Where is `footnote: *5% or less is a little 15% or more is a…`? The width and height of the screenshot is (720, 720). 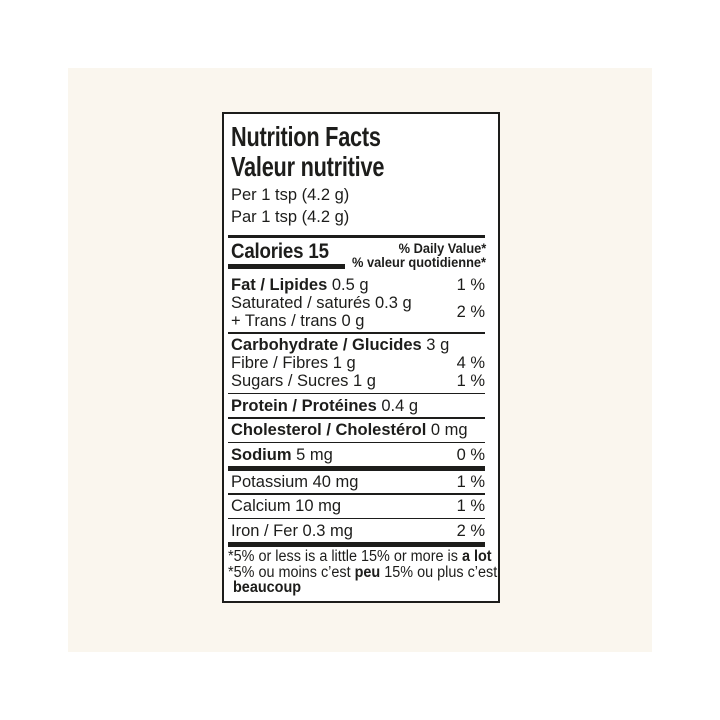 footnote: *5% or less is a little 15% or more is a… is located at coordinates (363, 572).